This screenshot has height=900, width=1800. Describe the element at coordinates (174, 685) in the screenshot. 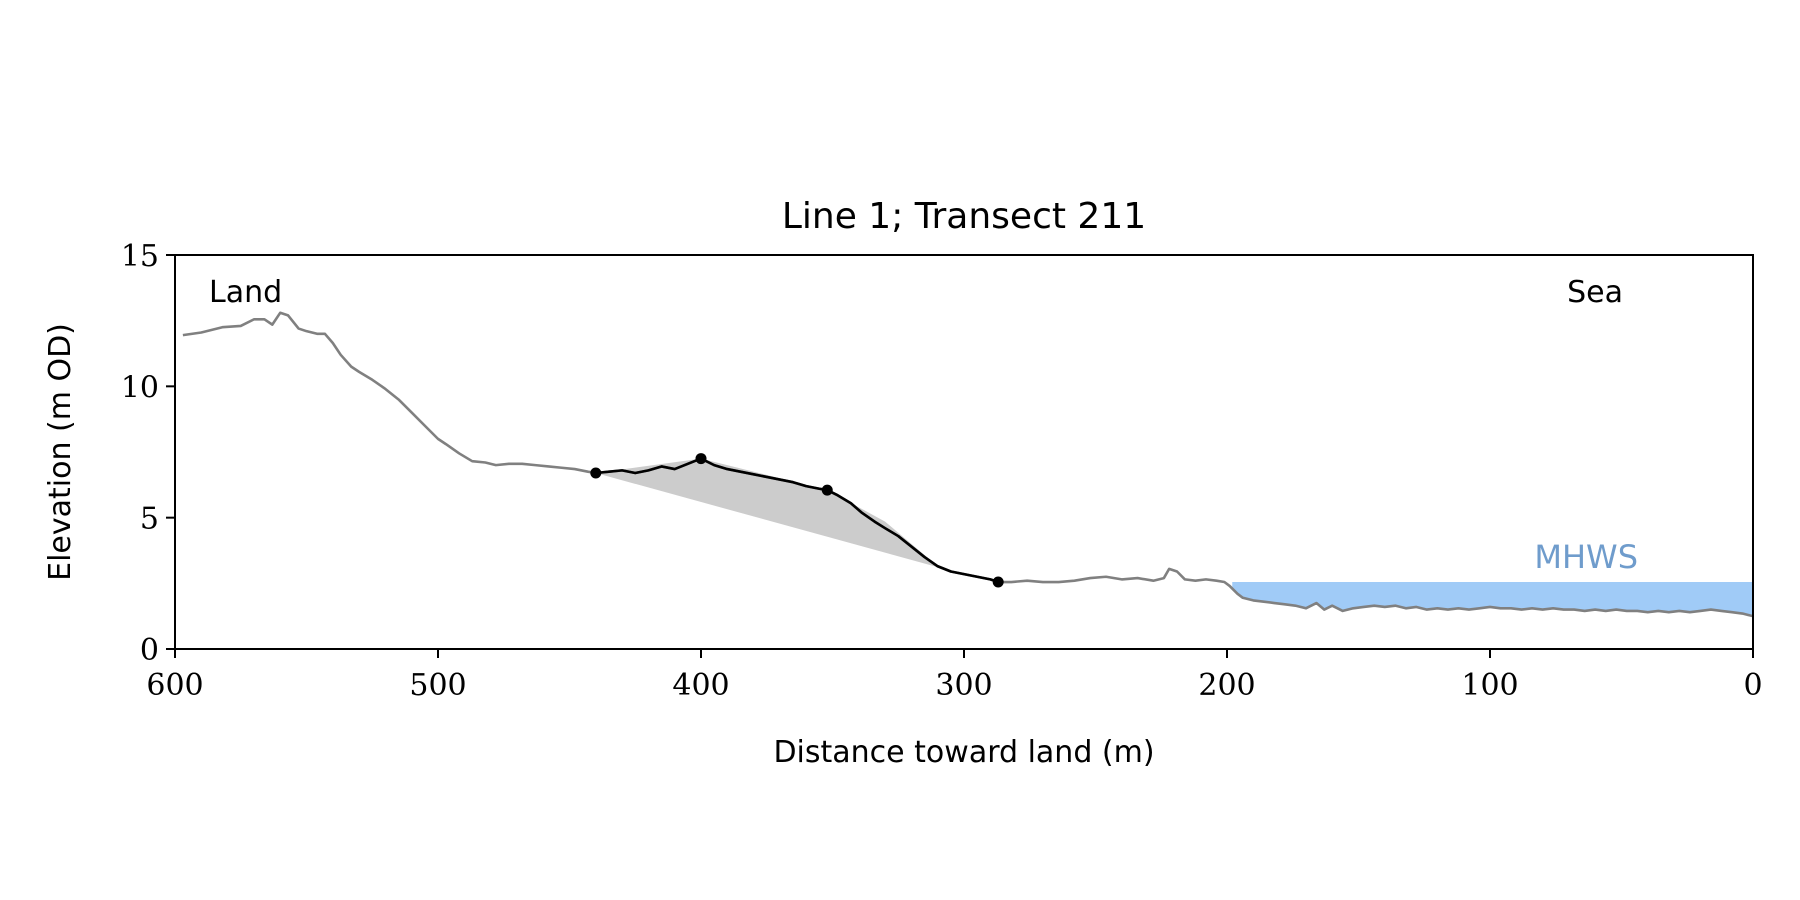

I see `x-tick-label: 600` at that location.